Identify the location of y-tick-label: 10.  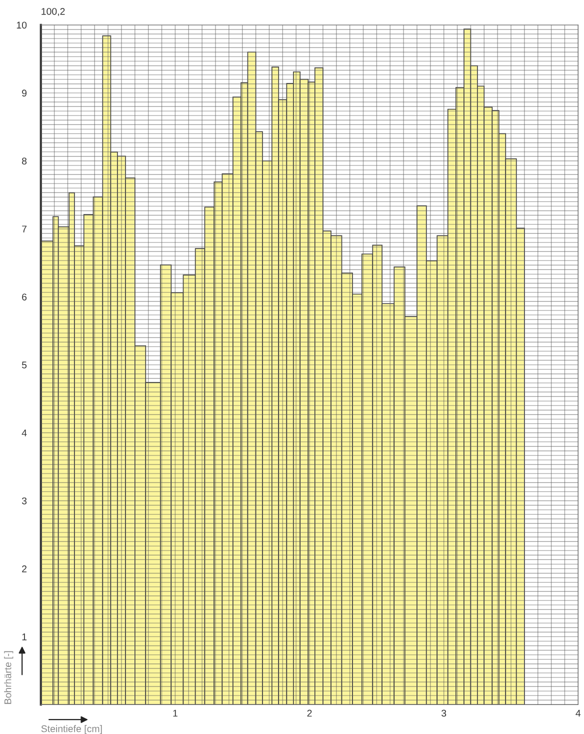
(21, 25).